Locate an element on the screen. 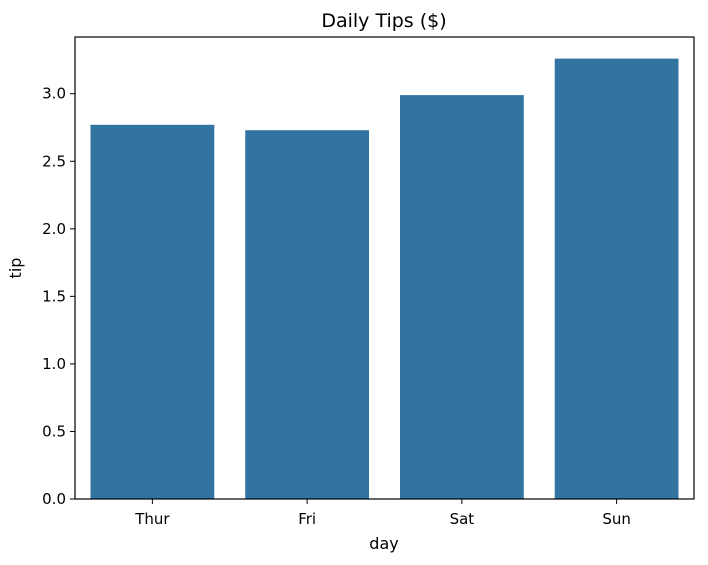 This screenshot has height=565, width=708. x-tick-label: Sun is located at coordinates (616, 519).